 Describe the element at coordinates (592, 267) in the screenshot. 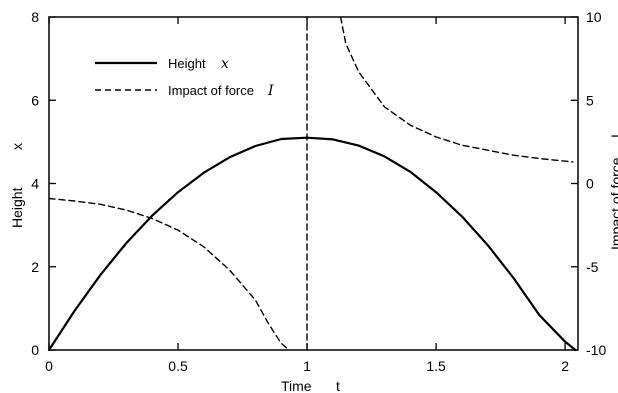

I see `y2-tick-label: -5` at that location.